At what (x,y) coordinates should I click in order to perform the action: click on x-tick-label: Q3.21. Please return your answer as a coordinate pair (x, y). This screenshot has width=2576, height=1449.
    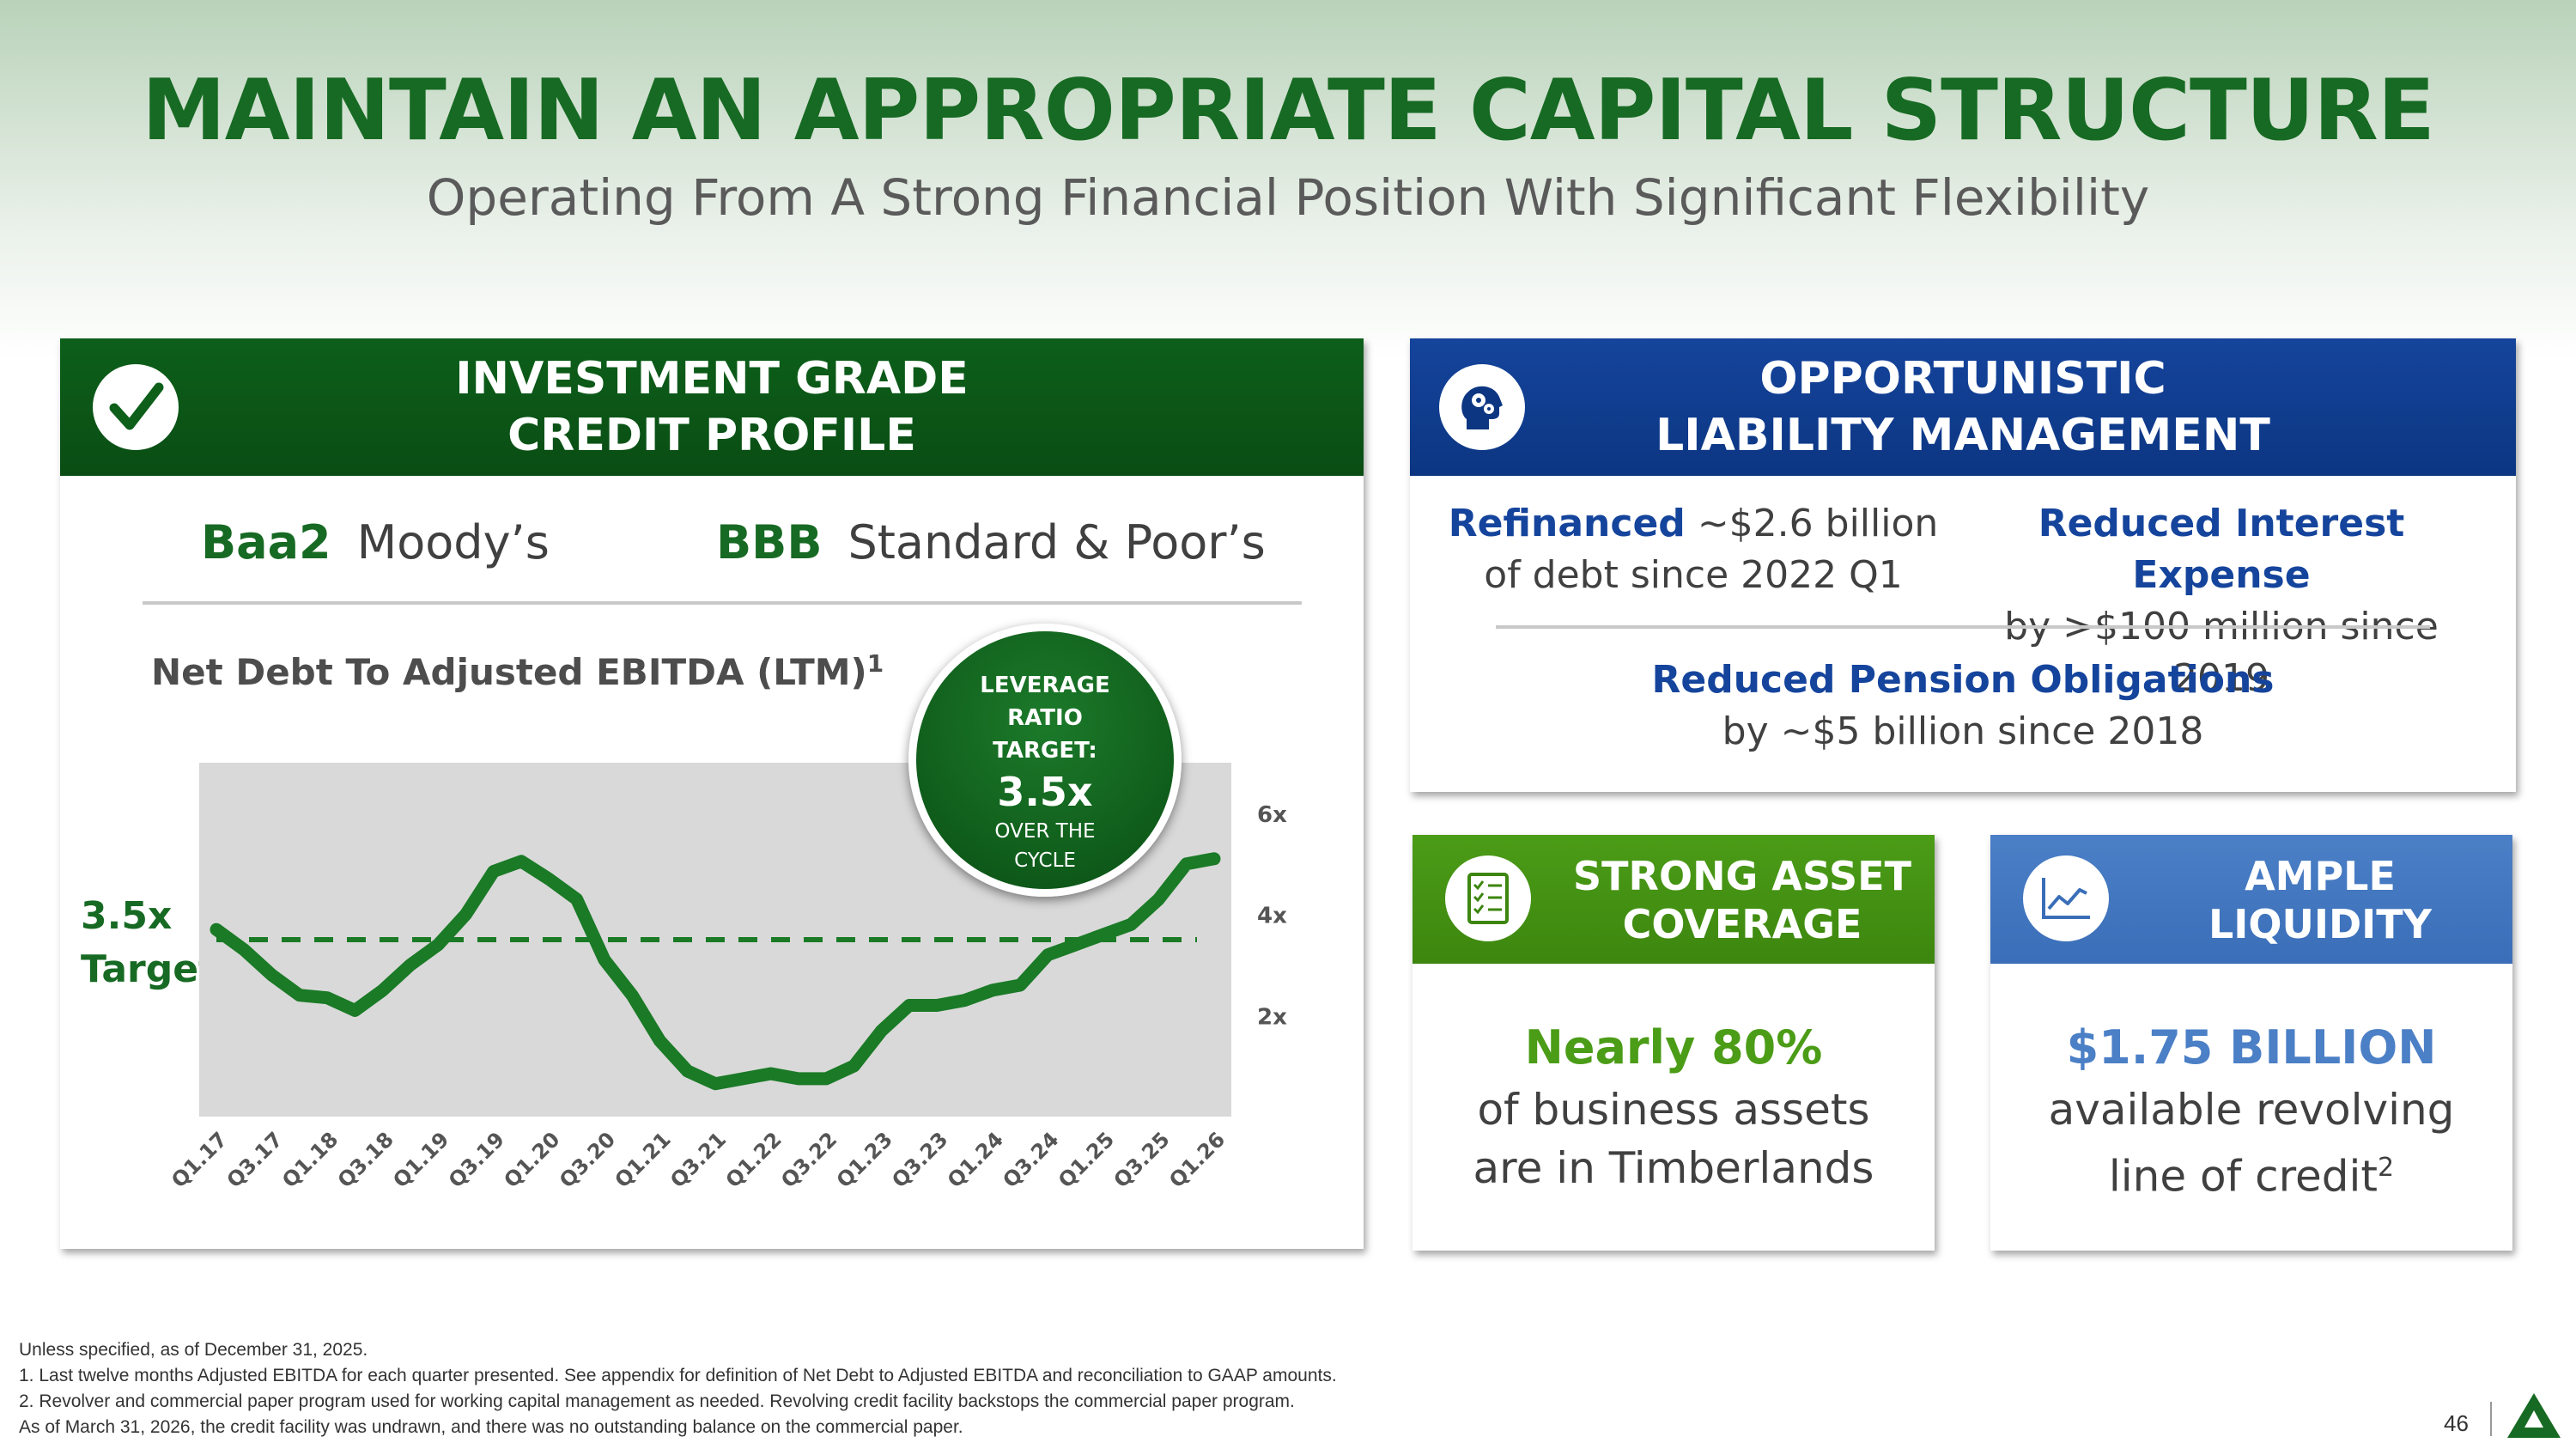
    Looking at the image, I should click on (698, 1159).